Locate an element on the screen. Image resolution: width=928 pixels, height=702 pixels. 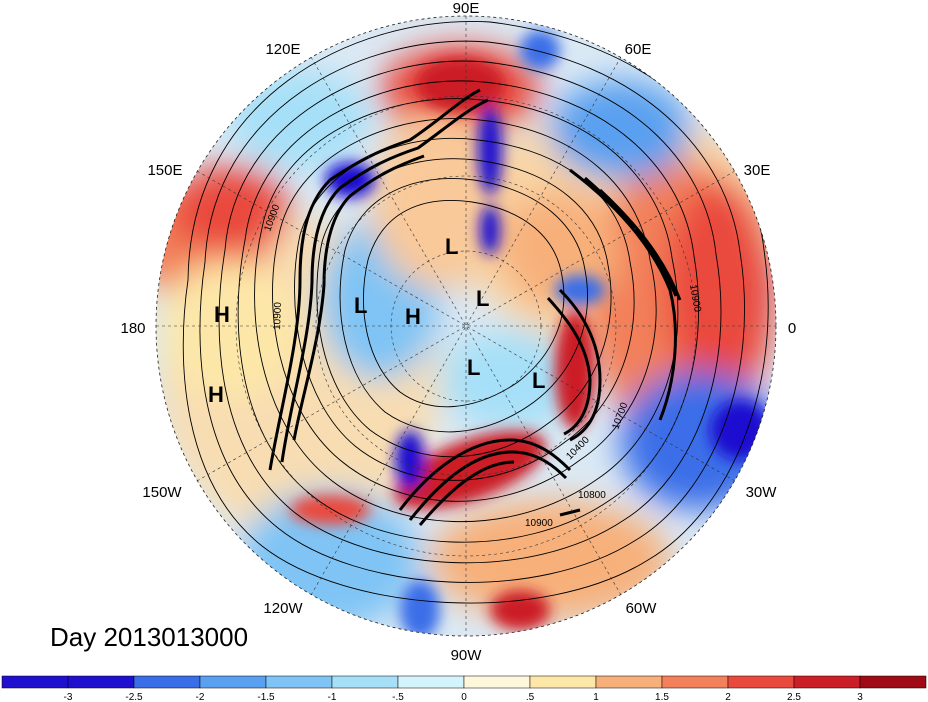
lon-label-150w: 150W is located at coordinates (162, 492).